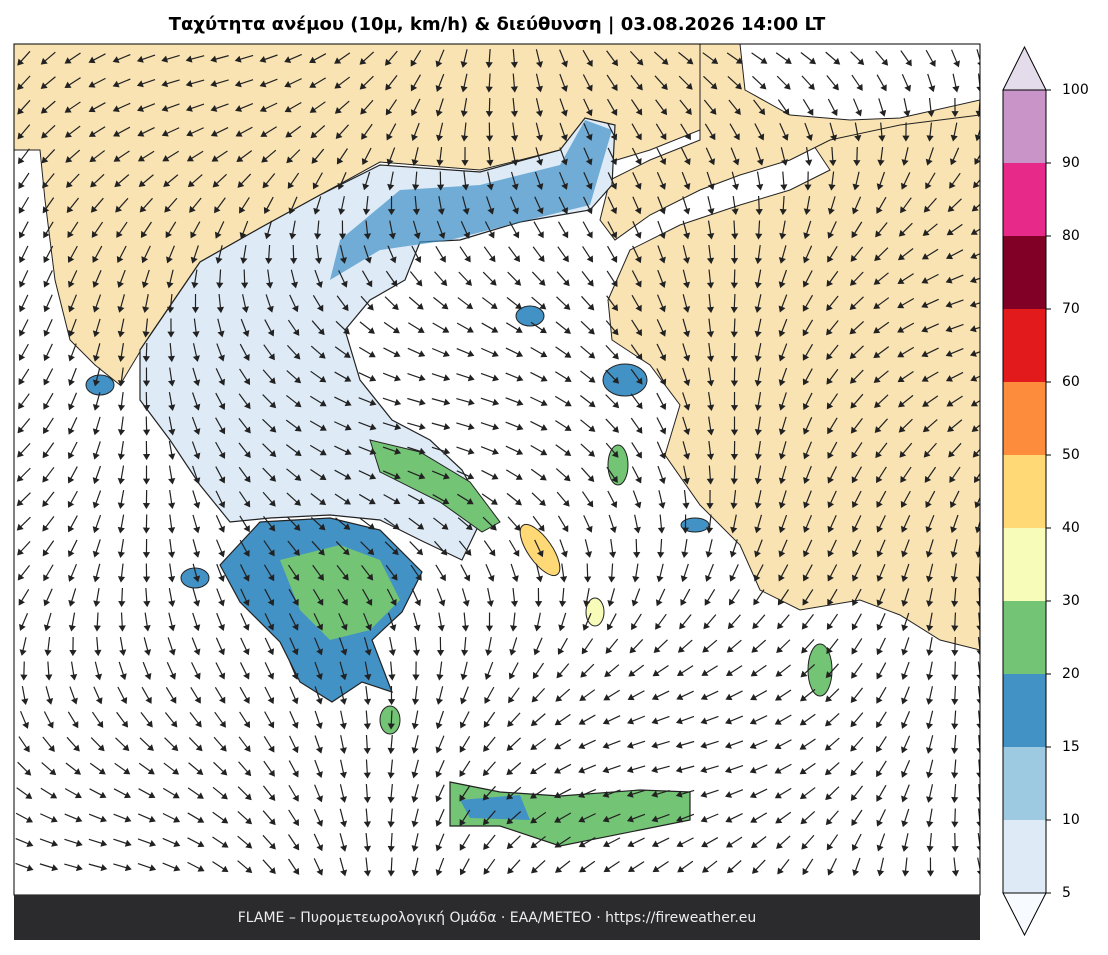 Image resolution: width=1108 pixels, height=955 pixels. I want to click on colorbar-tick-label: 60, so click(1071, 382).